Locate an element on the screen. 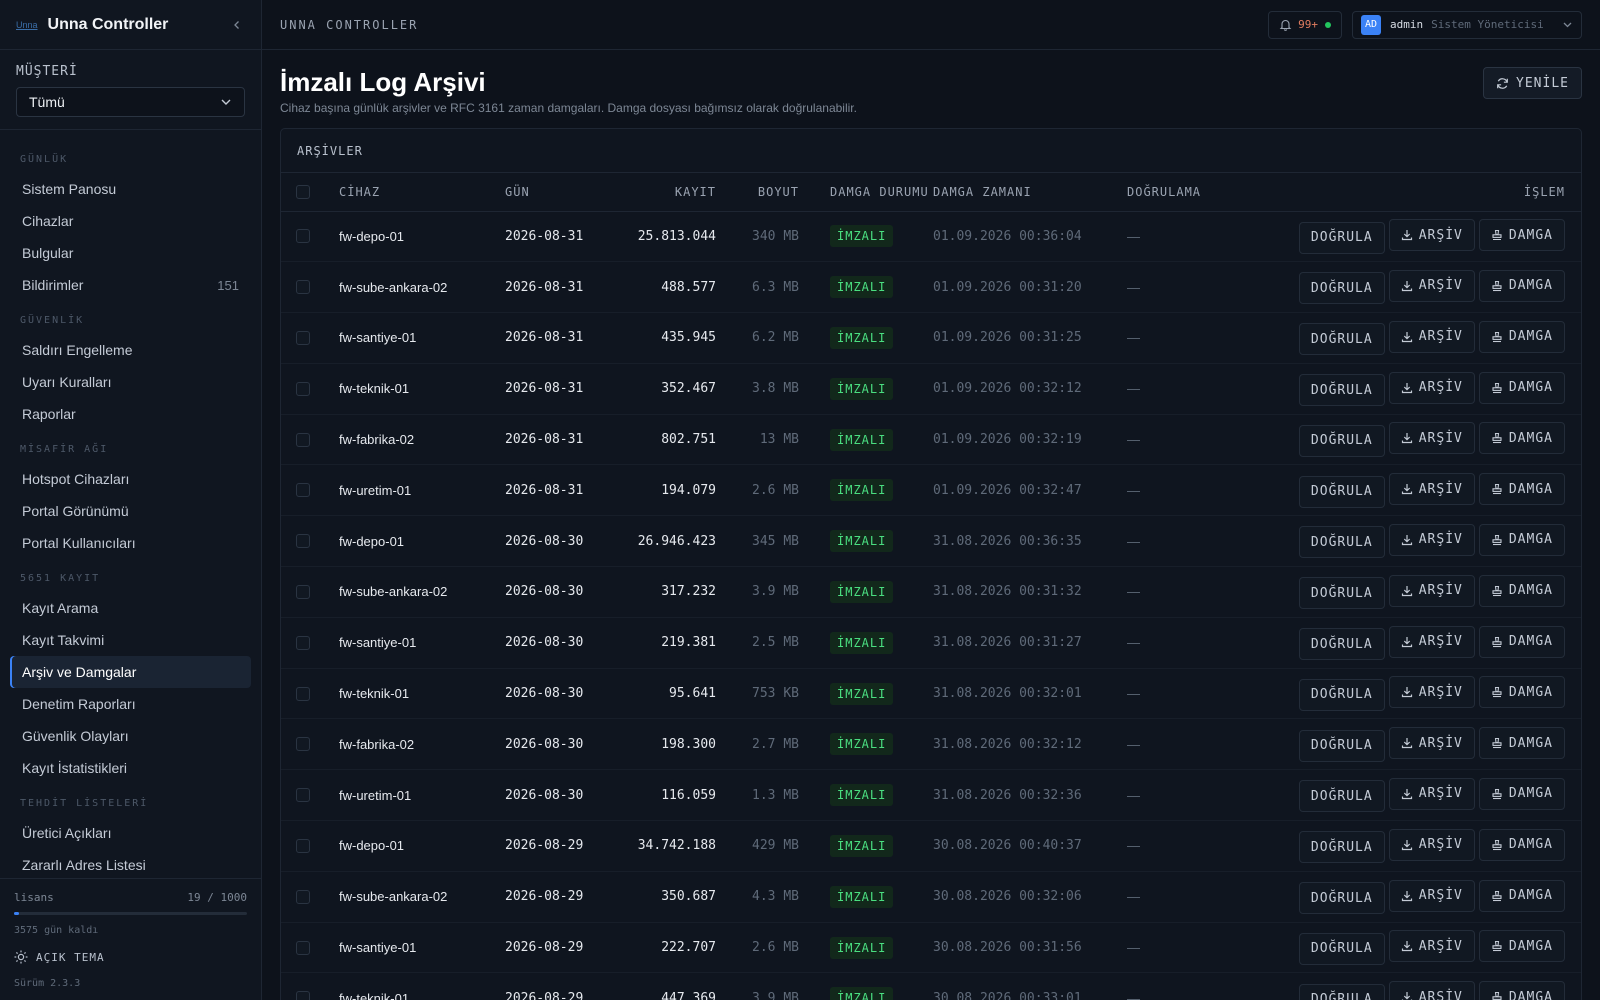  column-header-verification: DOĞRULAMA is located at coordinates (1164, 191).